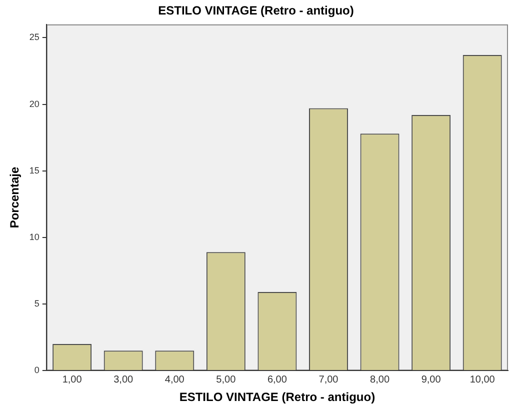  I want to click on x-tick-label: 4,00, so click(174, 380).